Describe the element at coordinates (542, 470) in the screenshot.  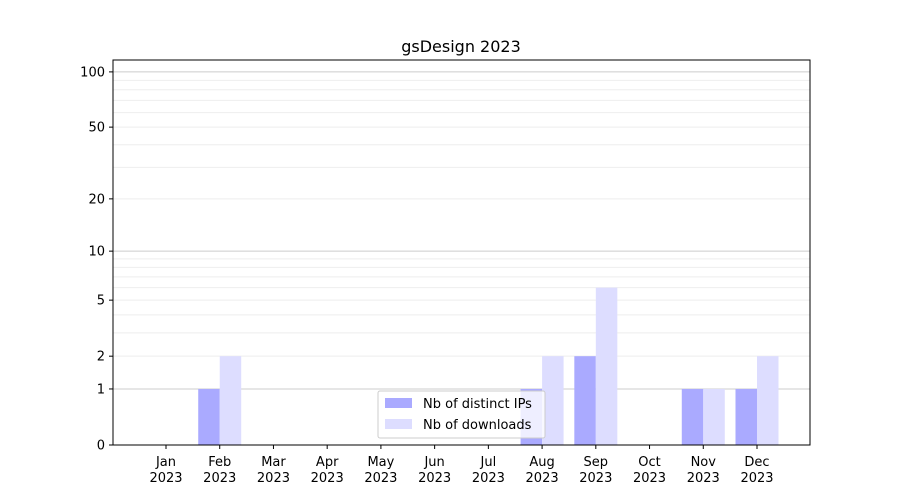
I see `x-tick-label: Aug 2023` at that location.